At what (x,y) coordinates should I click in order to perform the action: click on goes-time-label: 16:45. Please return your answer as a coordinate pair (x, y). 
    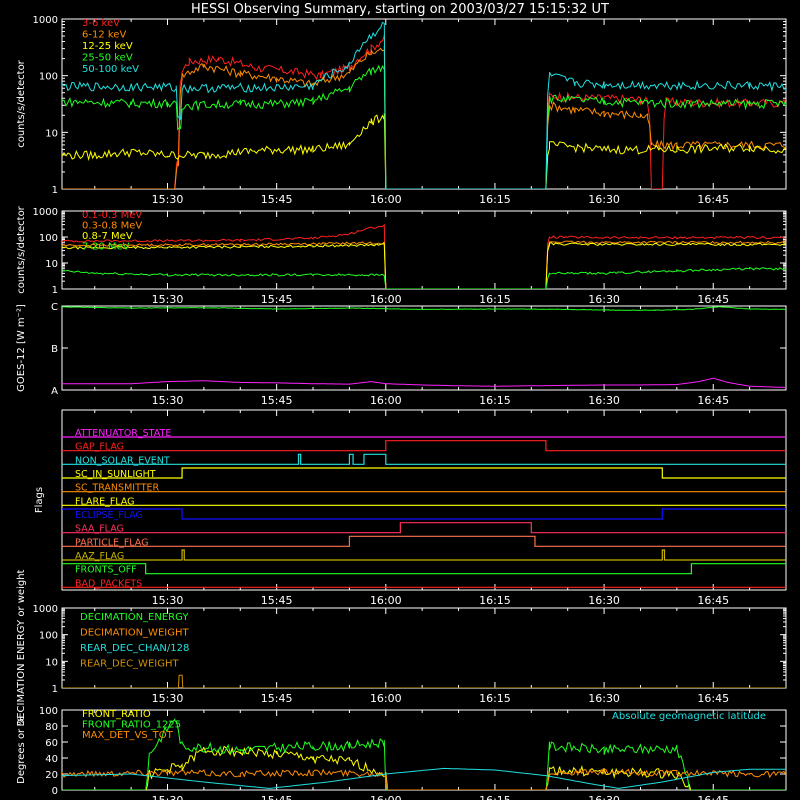
    Looking at the image, I should click on (713, 400).